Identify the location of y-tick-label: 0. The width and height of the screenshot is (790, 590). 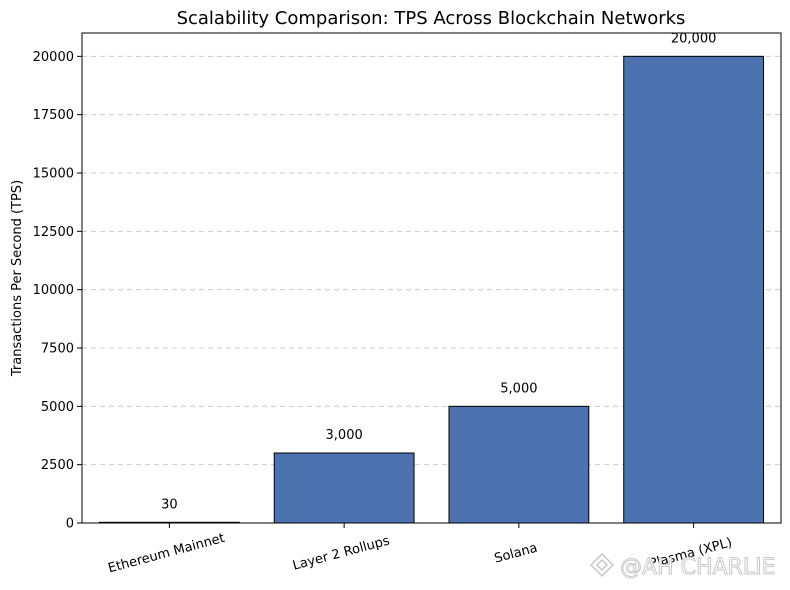
(70, 524).